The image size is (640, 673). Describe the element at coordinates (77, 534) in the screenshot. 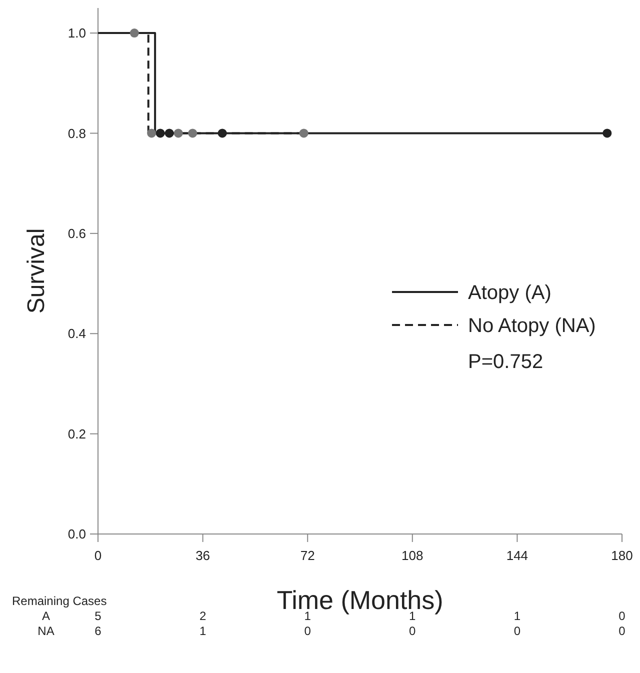

I see `y-tick-label: 0.0` at that location.